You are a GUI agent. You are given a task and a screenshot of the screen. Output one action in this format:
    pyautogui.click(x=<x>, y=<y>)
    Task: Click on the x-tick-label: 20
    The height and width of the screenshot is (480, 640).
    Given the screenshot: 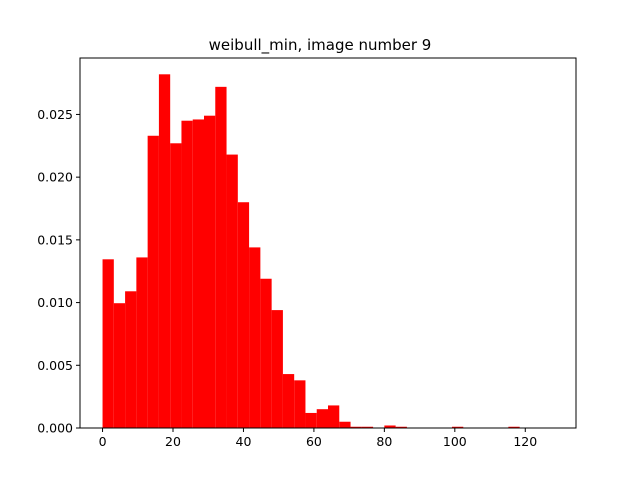 What is the action you would take?
    pyautogui.click(x=173, y=441)
    